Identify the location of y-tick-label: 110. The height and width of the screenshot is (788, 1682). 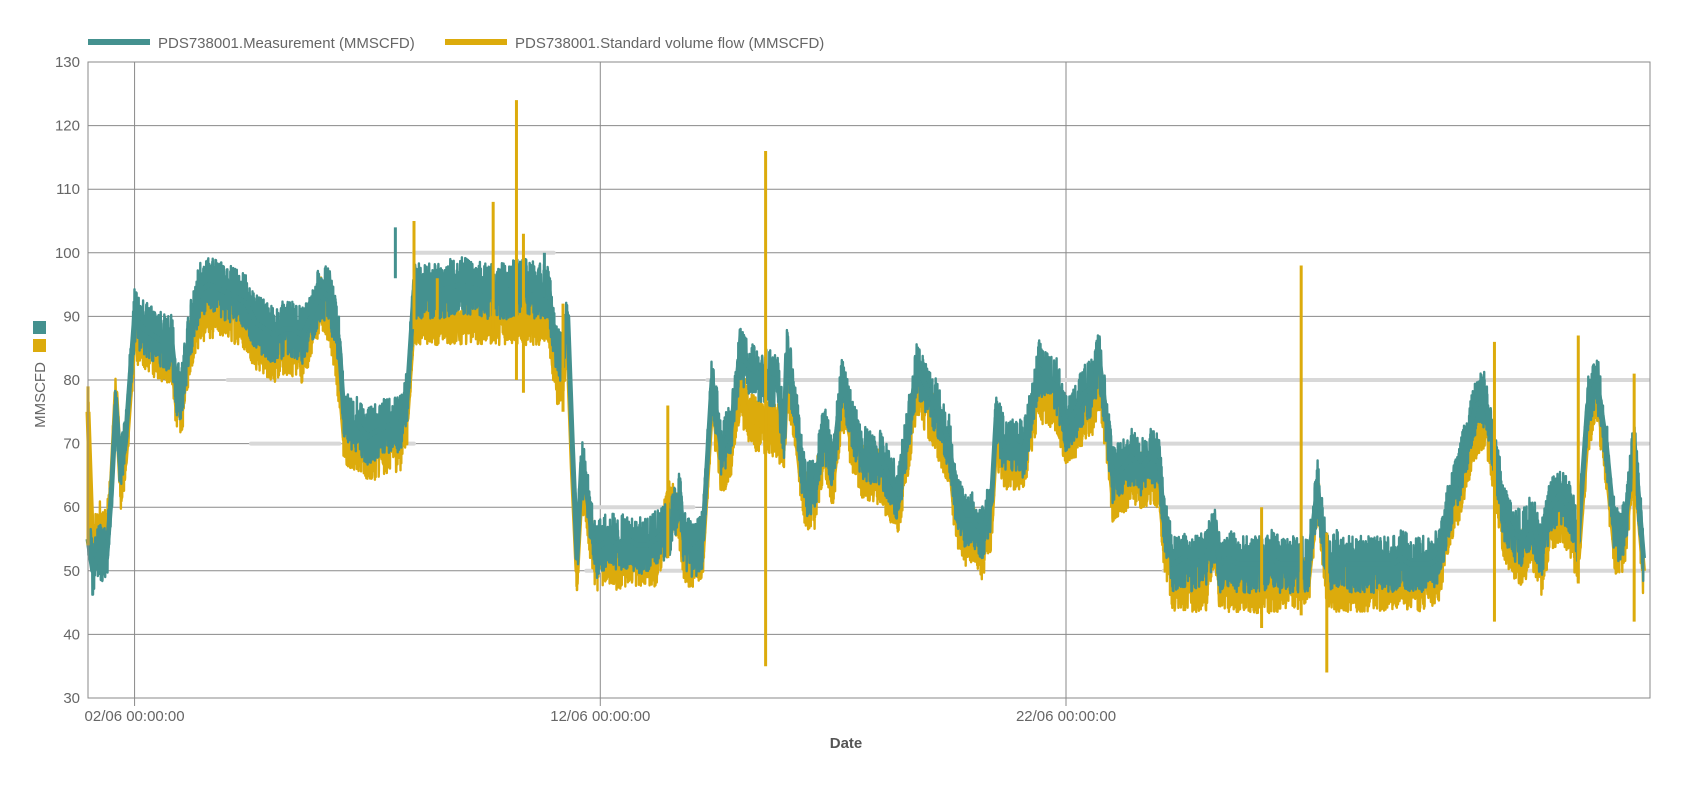
(68, 189).